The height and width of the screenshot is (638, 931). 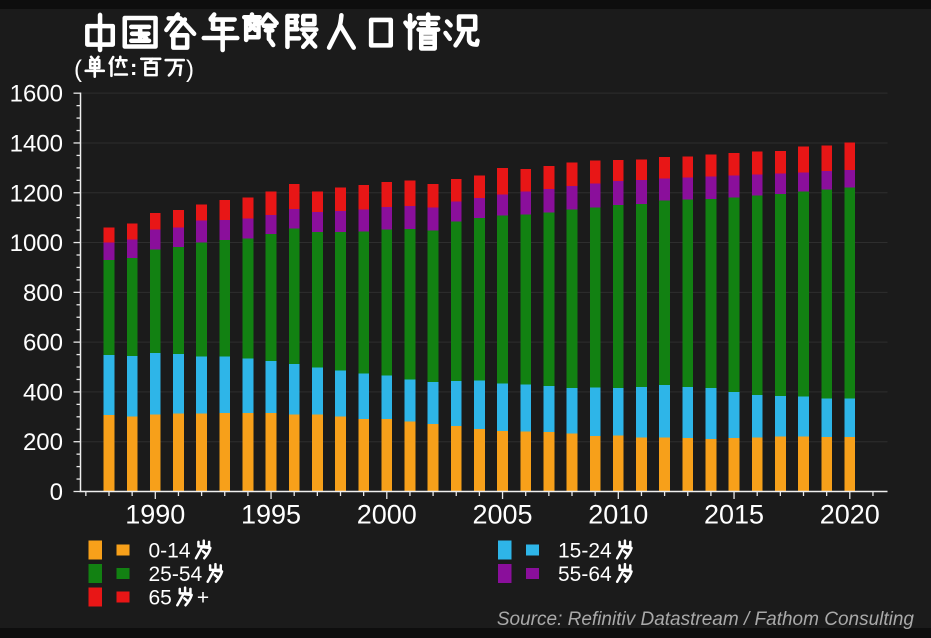 What do you see at coordinates (43, 343) in the screenshot?
I see `svg-text: 600` at bounding box center [43, 343].